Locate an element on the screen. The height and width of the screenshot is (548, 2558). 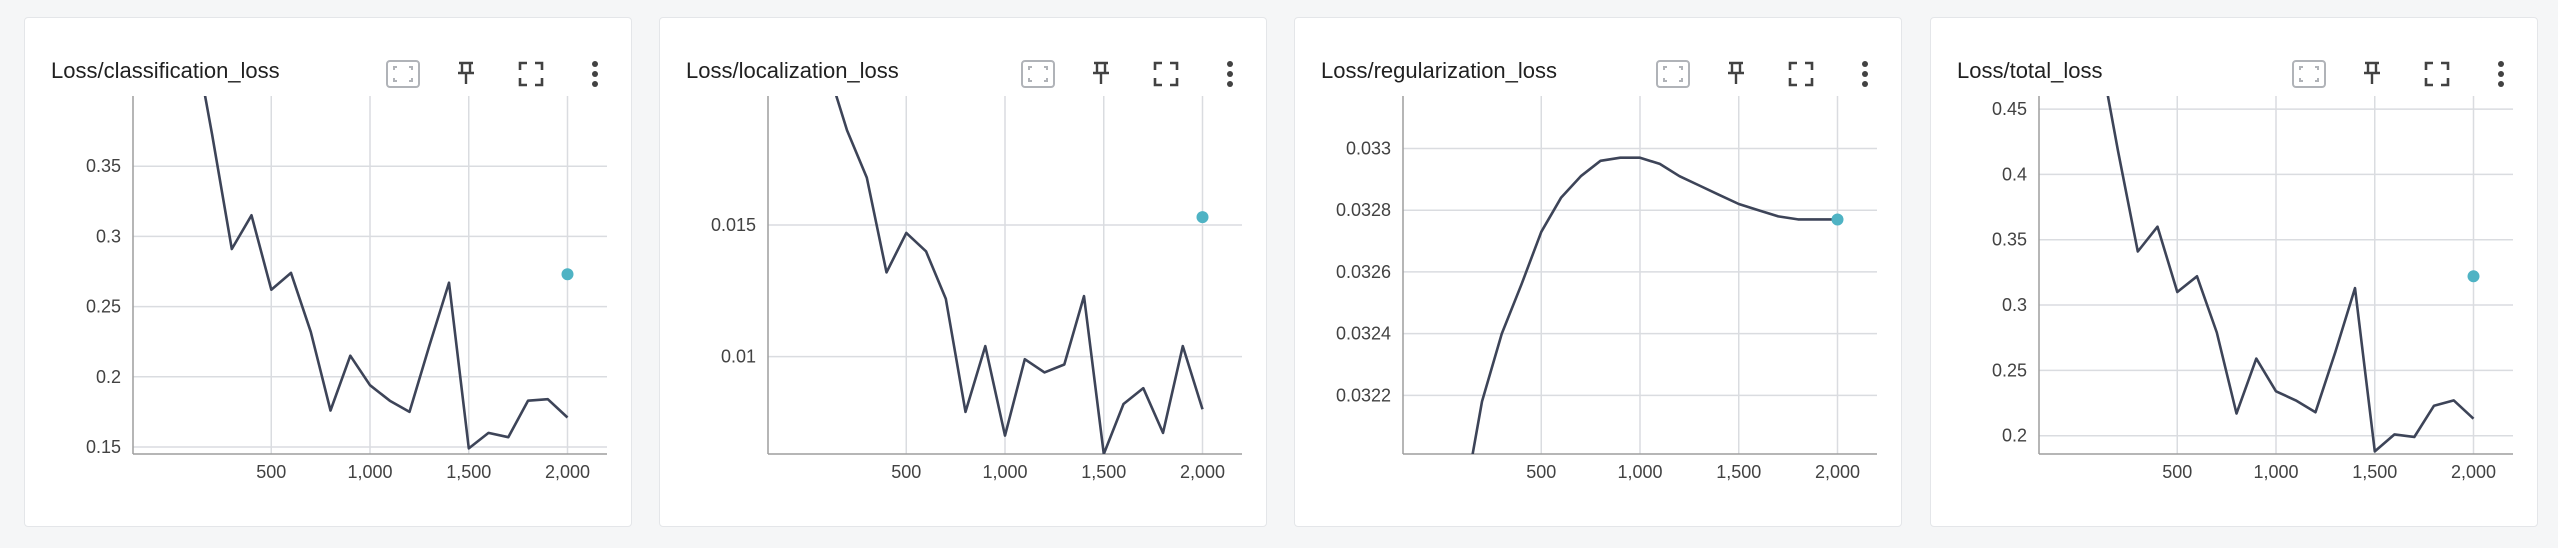
y-tick-label: 0.0328 is located at coordinates (1363, 210).